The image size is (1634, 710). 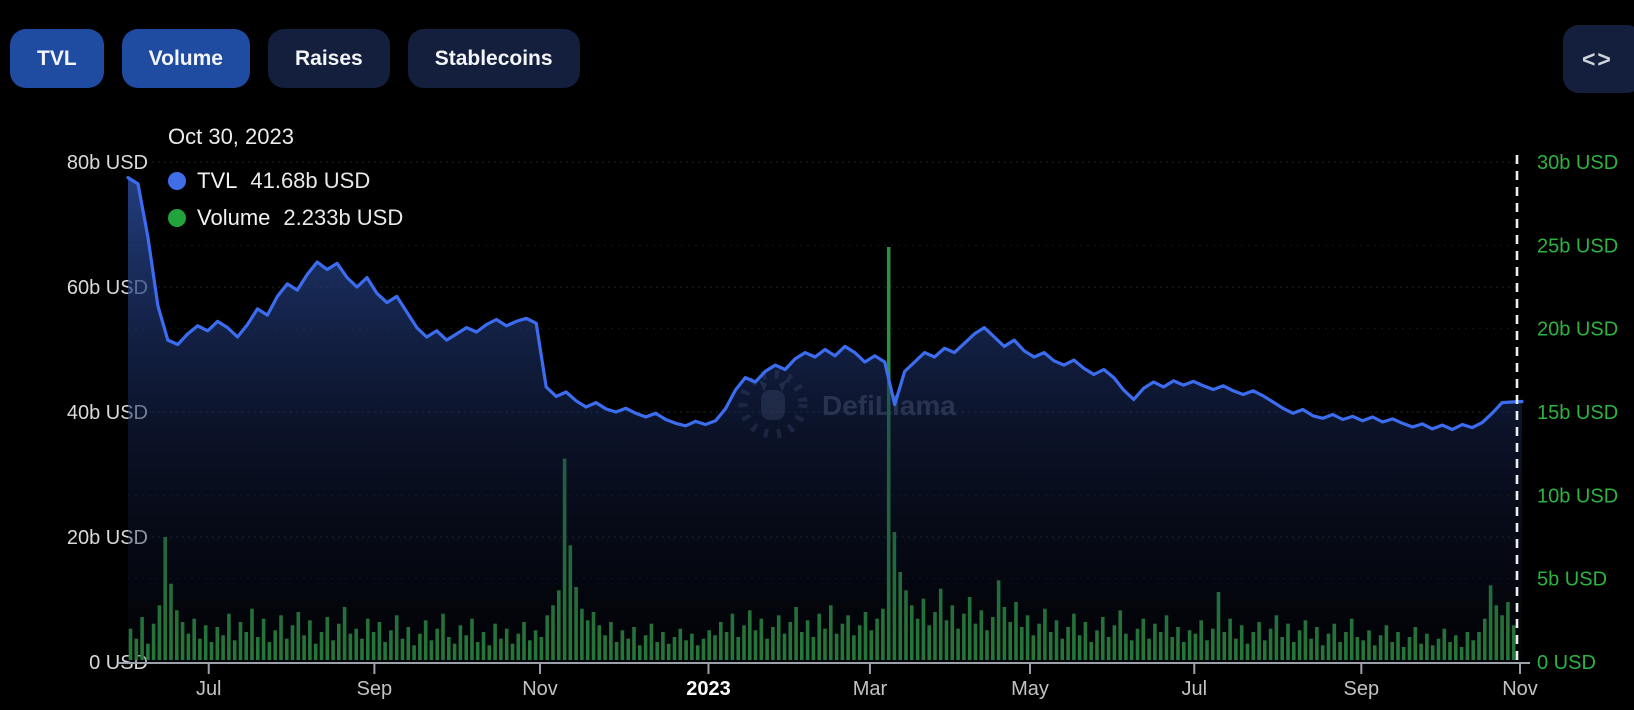 I want to click on series-name: TVL, so click(x=217, y=180).